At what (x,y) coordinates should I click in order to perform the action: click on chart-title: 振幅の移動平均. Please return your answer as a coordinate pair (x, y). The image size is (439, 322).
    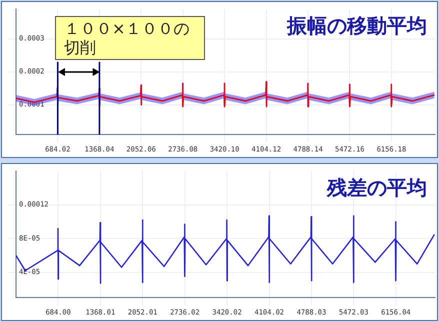
    Looking at the image, I should click on (356, 25).